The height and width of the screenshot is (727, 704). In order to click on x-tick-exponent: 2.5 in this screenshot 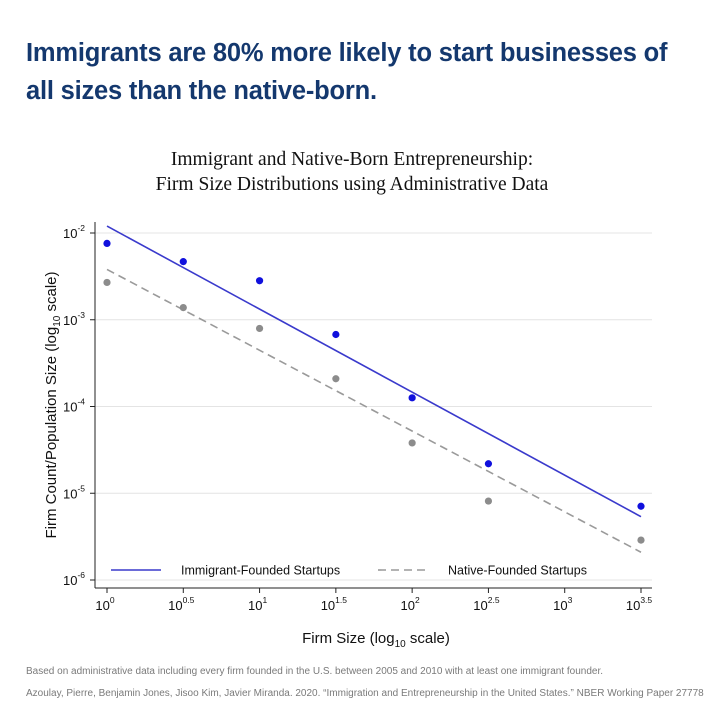, I will do `click(494, 600)`.